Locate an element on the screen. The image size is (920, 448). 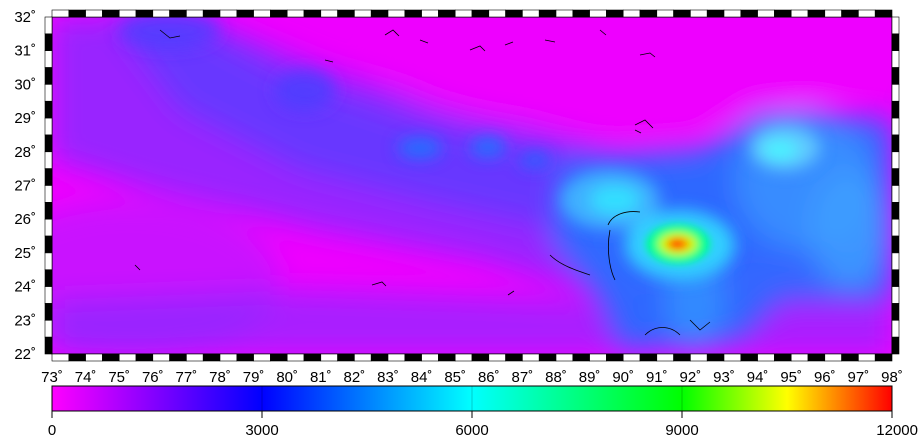
latitude-label: 26˚ is located at coordinates (25, 219).